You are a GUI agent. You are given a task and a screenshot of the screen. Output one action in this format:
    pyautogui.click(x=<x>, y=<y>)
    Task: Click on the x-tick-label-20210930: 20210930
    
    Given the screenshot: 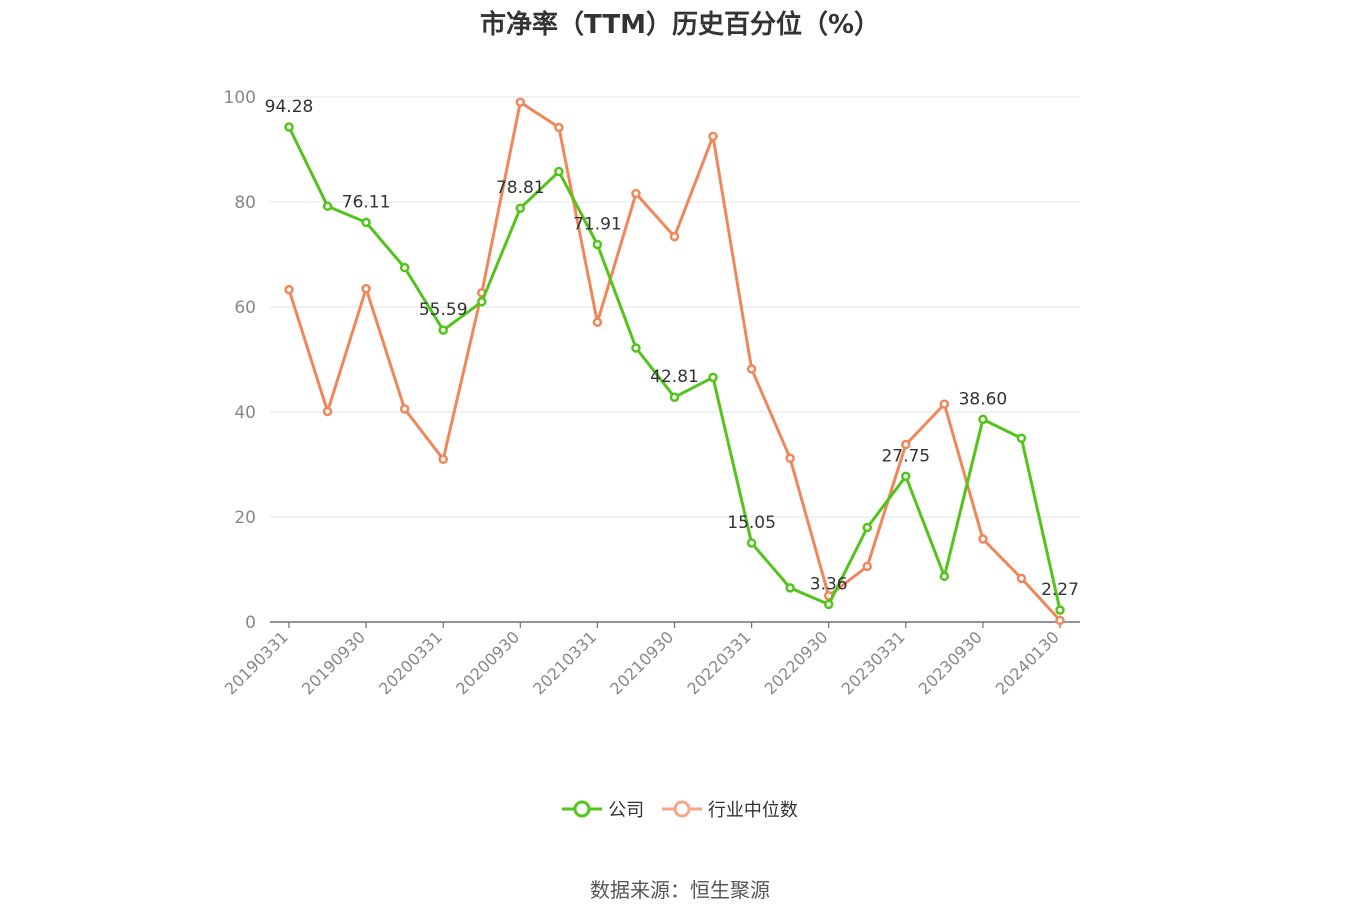 What is the action you would take?
    pyautogui.click(x=641, y=662)
    